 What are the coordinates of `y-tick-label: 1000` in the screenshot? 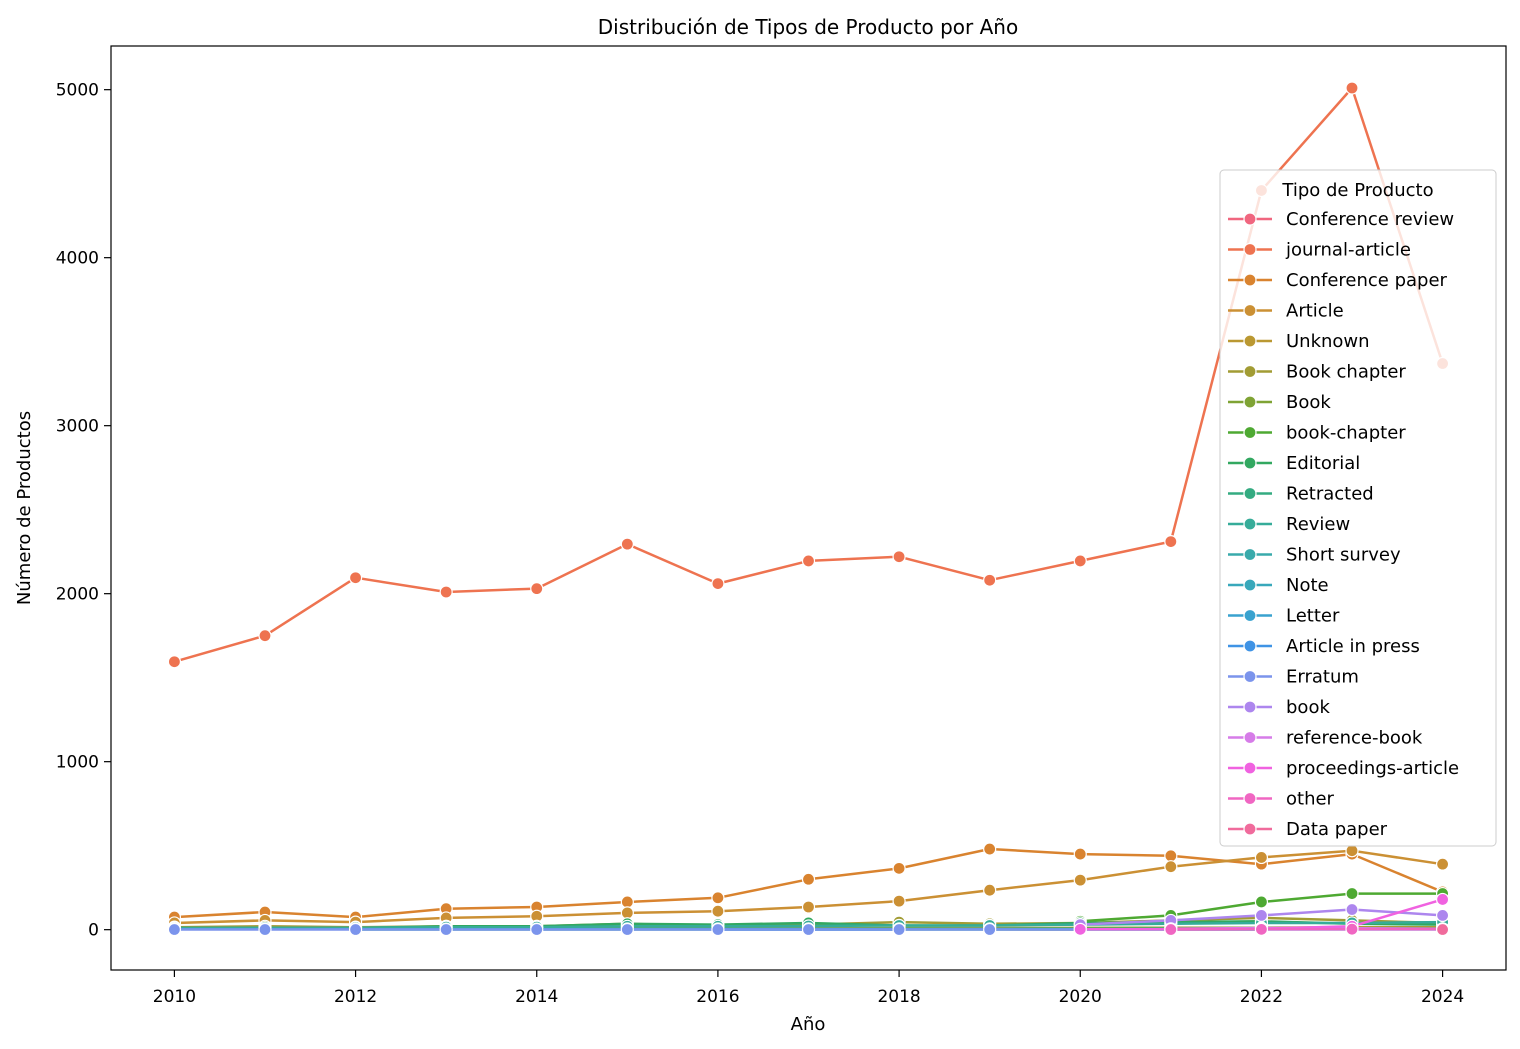 It's located at (77, 763).